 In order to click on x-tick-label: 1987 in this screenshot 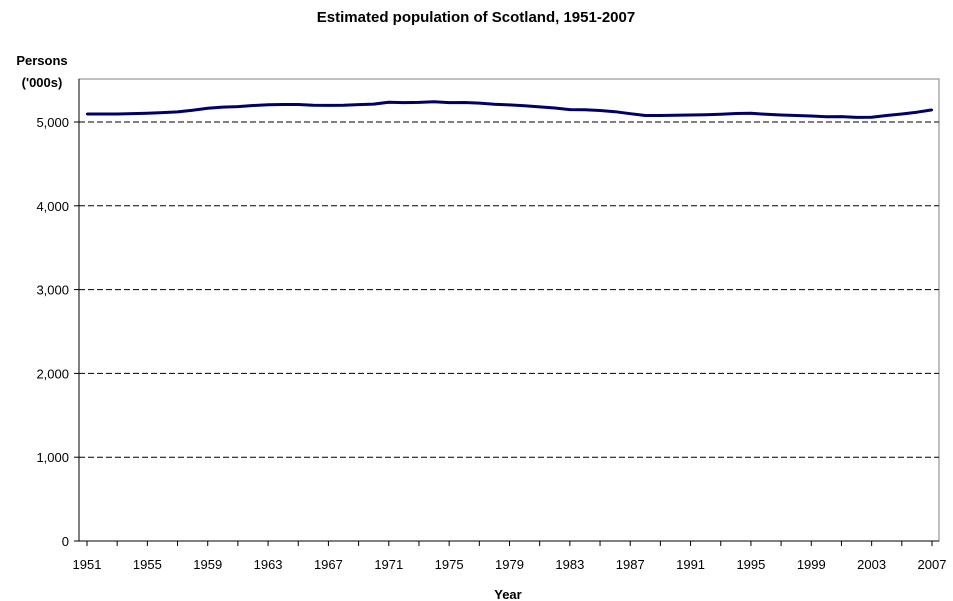, I will do `click(630, 564)`.